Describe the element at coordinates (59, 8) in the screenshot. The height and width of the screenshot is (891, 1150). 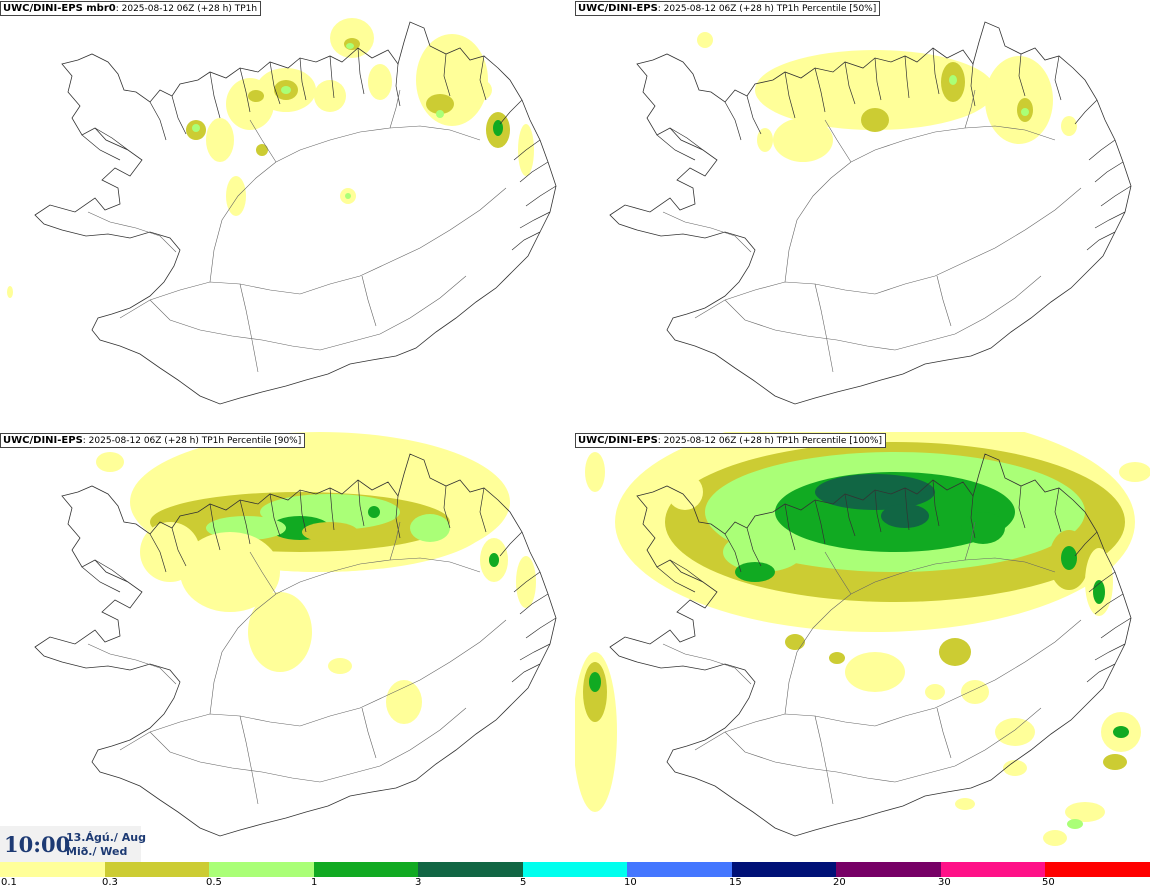
I see `model-label: UWC/DINI-EPS mbr0` at that location.